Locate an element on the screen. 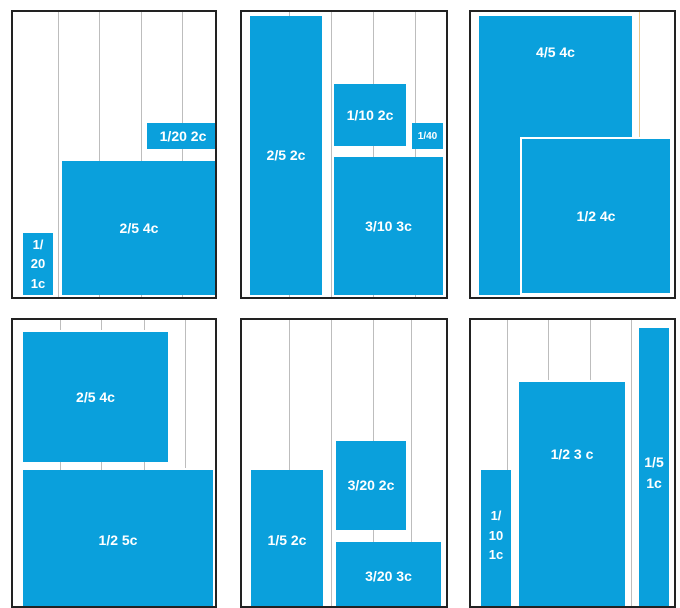 The height and width of the screenshot is (608, 680). block-label: 1/5 2c is located at coordinates (287, 539).